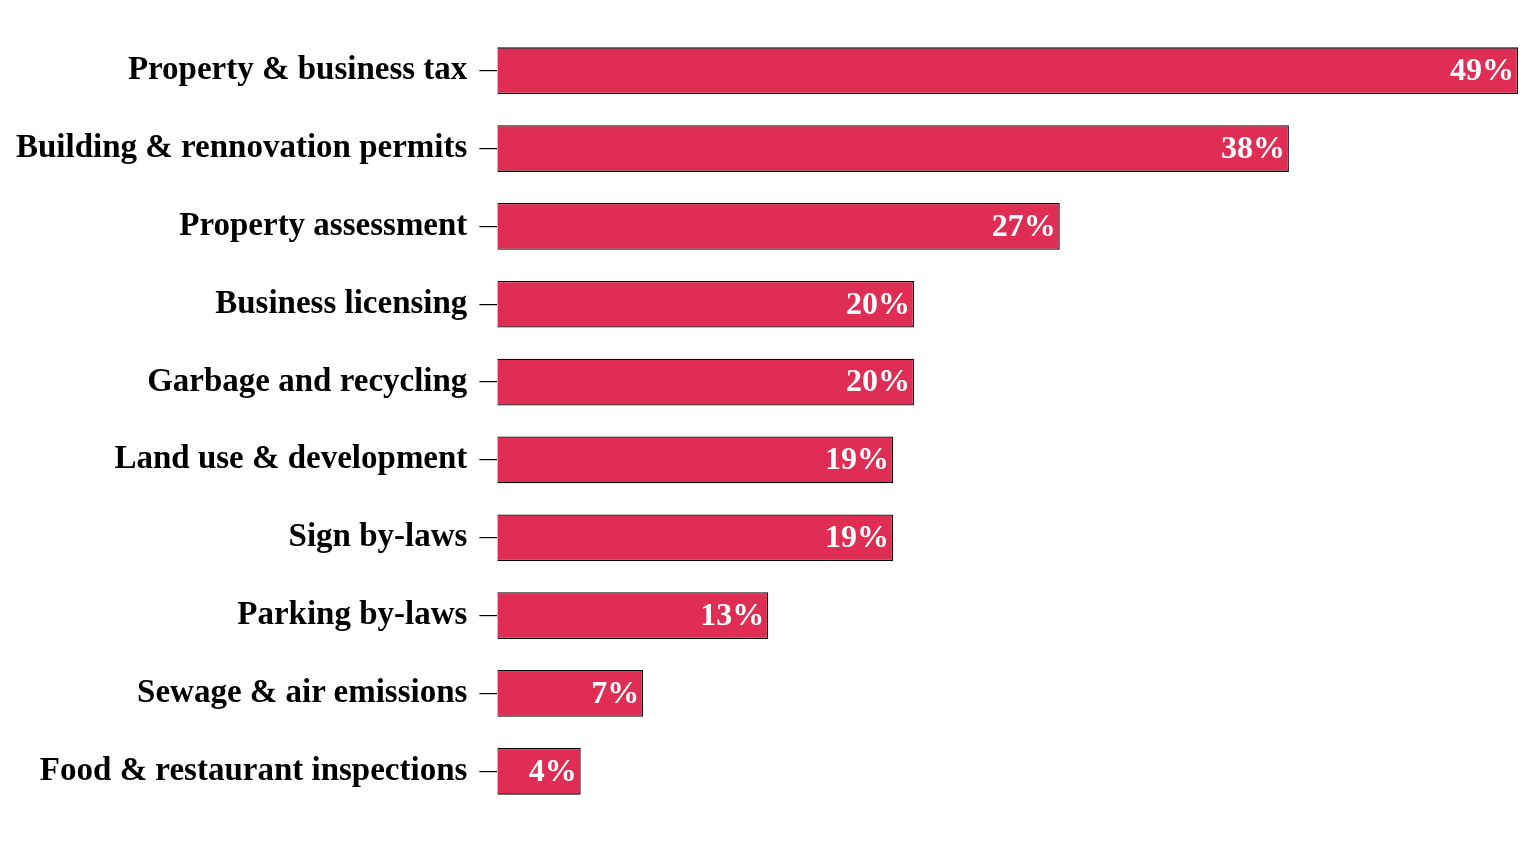  Describe the element at coordinates (323, 223) in the screenshot. I see `y-tick-label: Property assessment` at that location.